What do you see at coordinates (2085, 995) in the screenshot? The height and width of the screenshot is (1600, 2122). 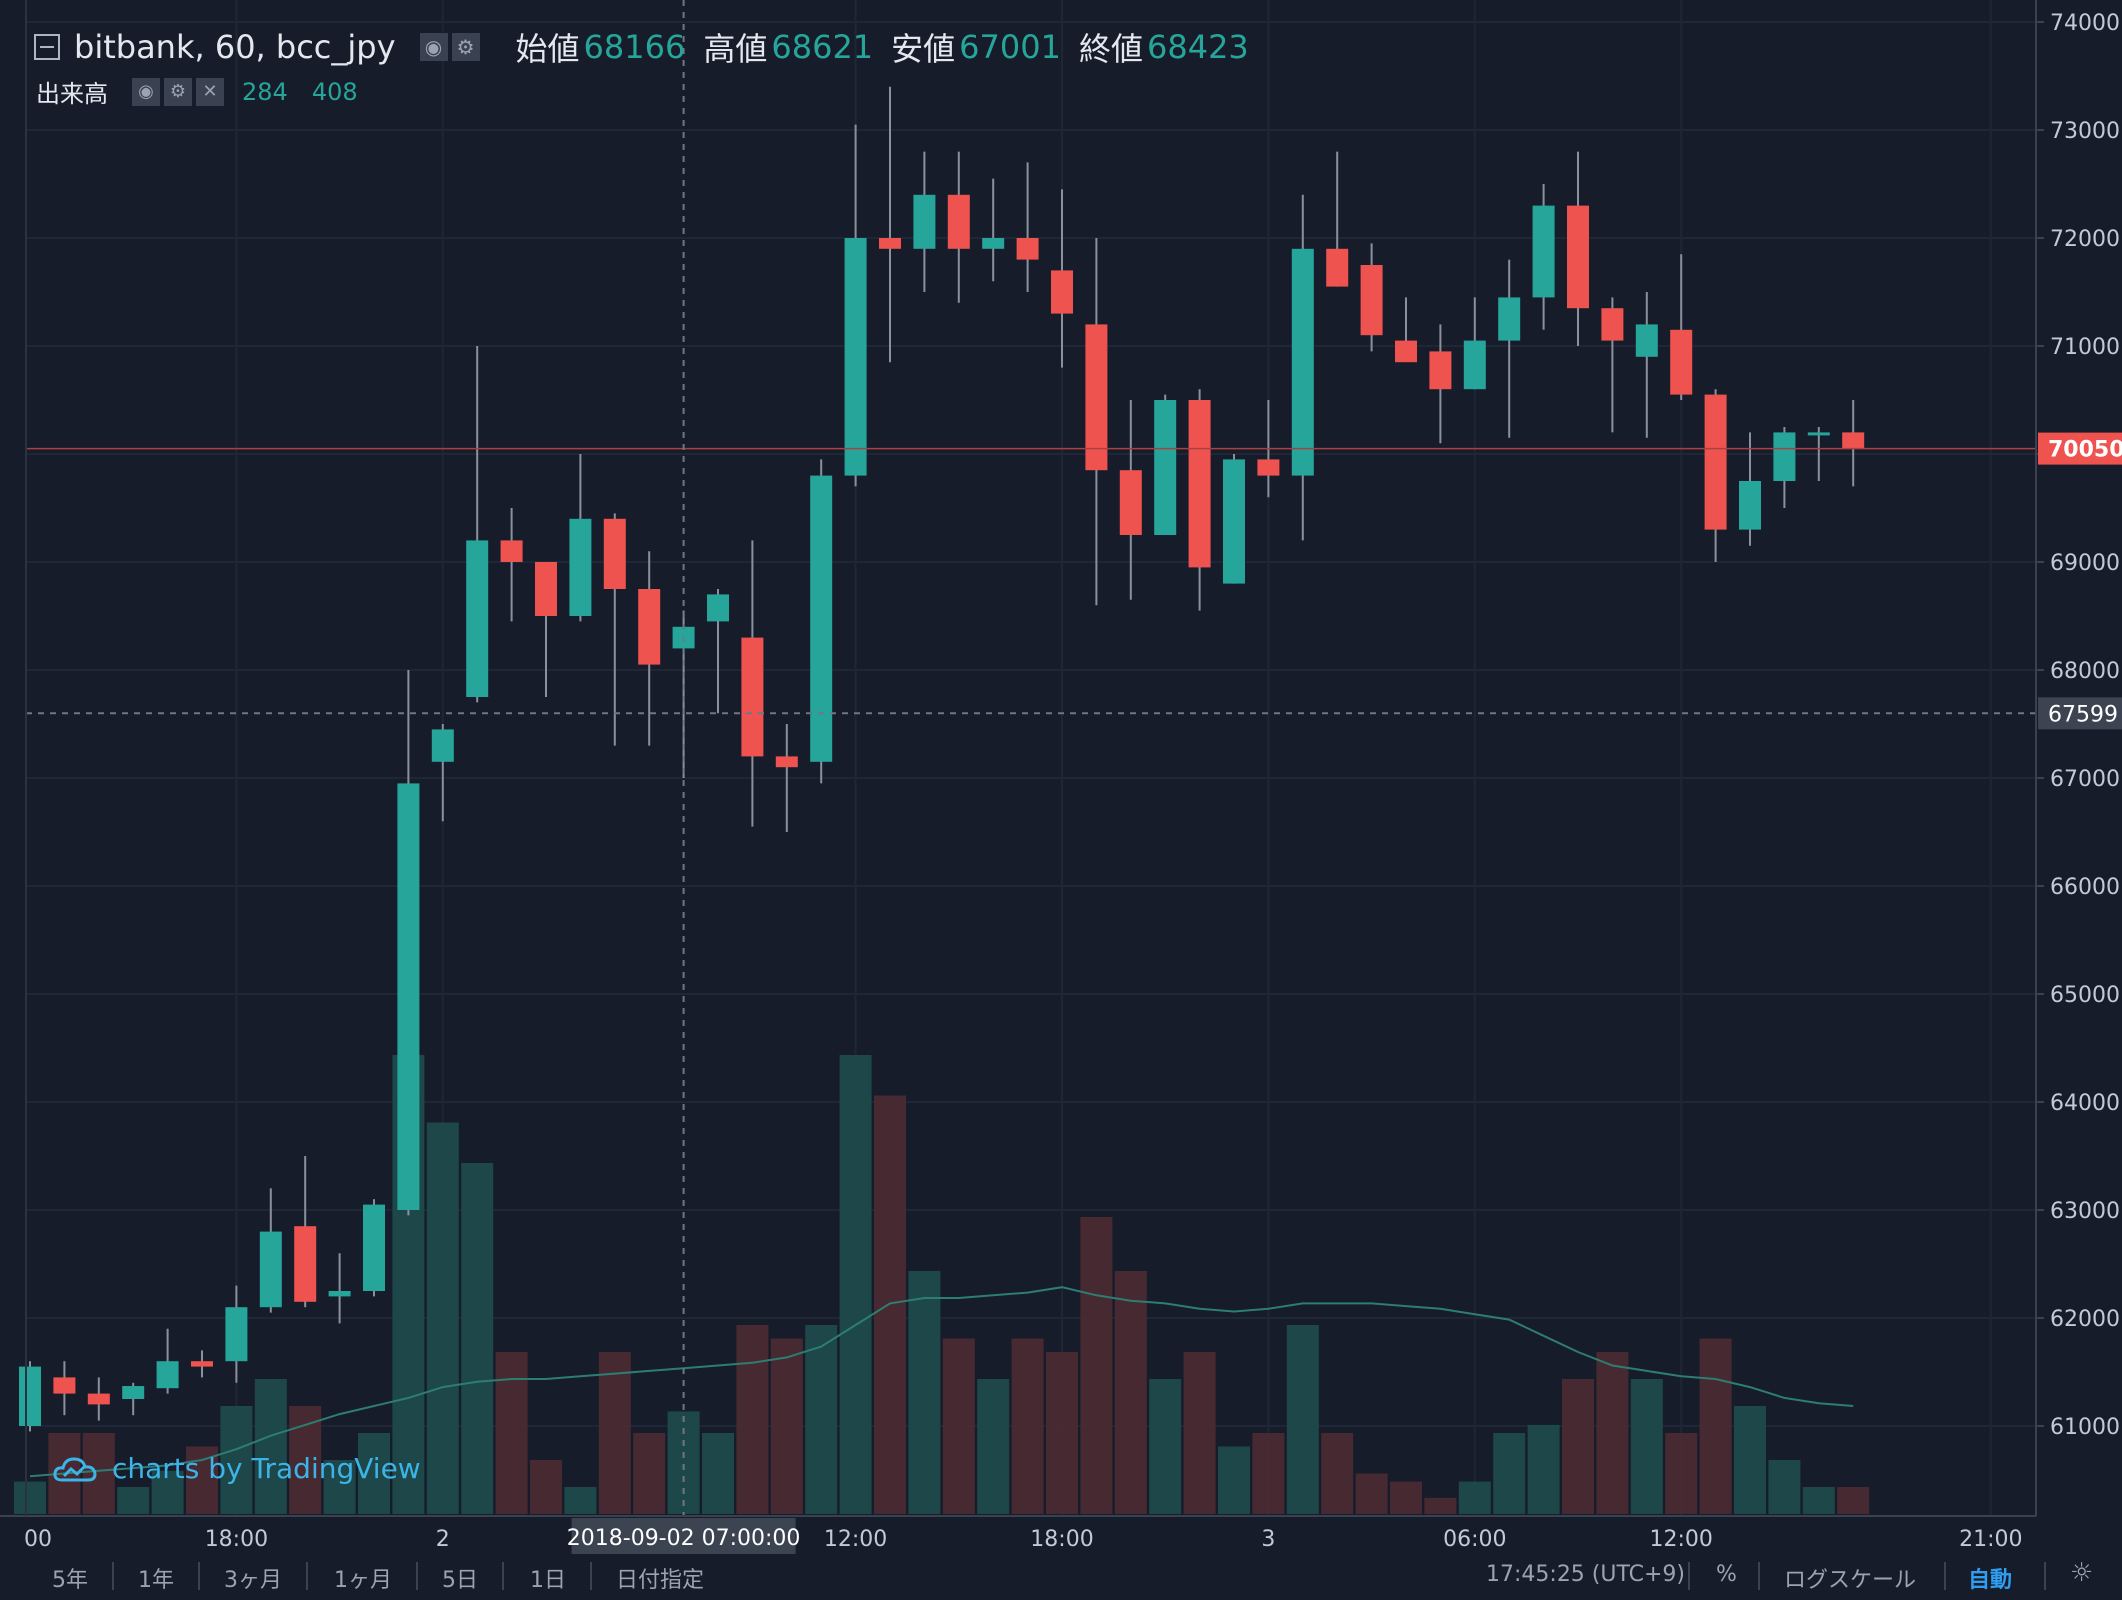 I see `y-tick-label: 65000` at bounding box center [2085, 995].